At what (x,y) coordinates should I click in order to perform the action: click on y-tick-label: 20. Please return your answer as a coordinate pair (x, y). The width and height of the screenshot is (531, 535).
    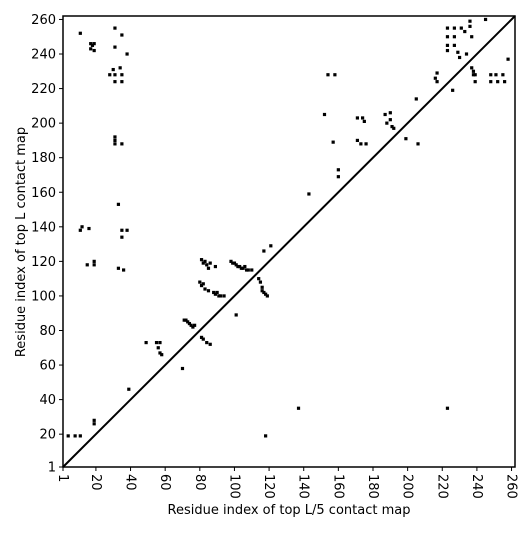
    Looking at the image, I should click on (47, 435).